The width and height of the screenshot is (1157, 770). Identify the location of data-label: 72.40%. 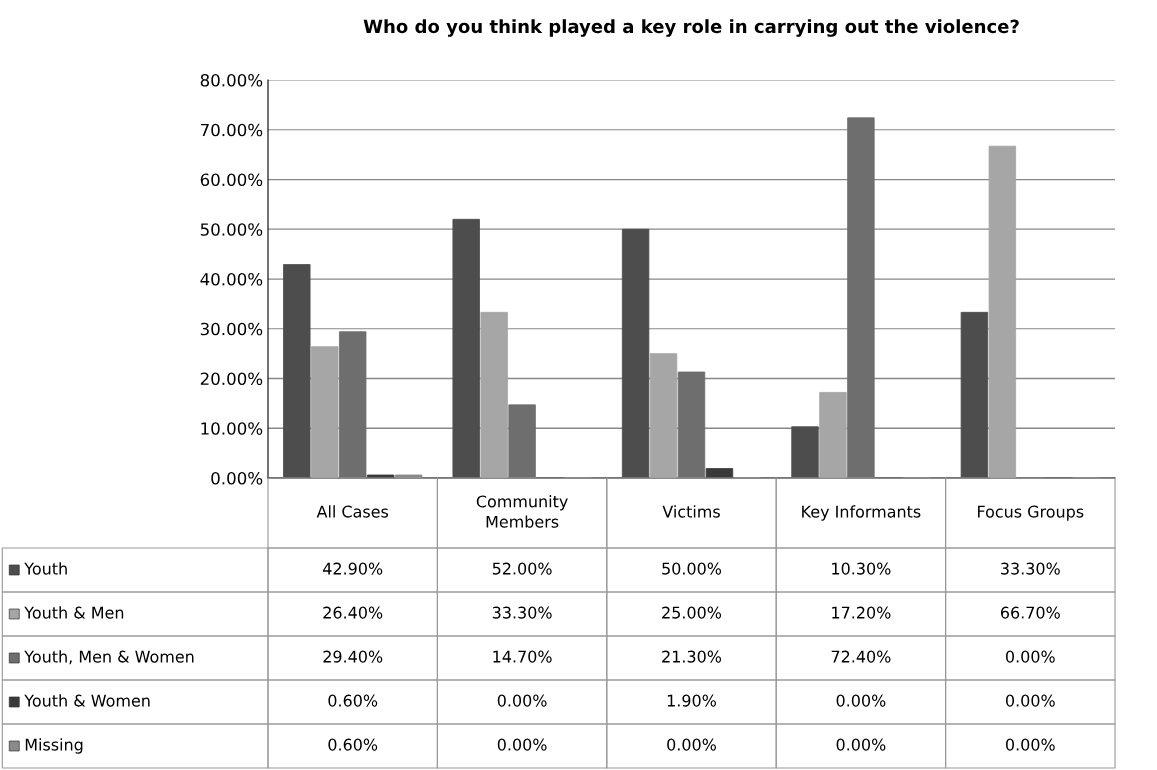
(861, 656).